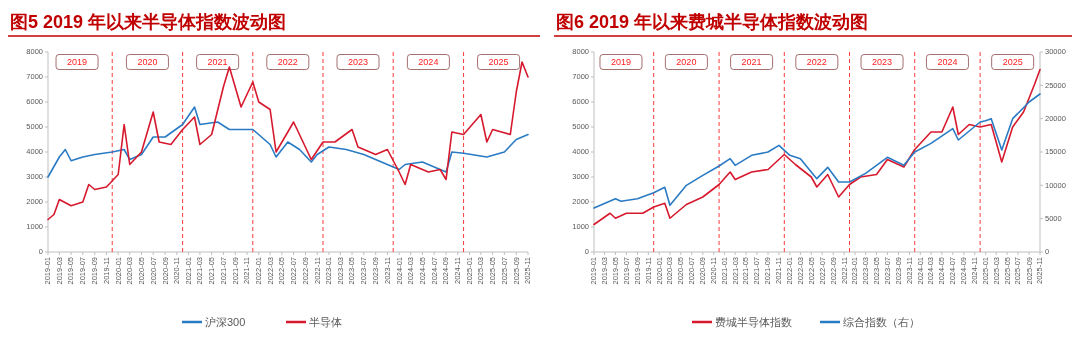 The height and width of the screenshot is (344, 1080). I want to click on legend-label: 沪深300, so click(225, 321).